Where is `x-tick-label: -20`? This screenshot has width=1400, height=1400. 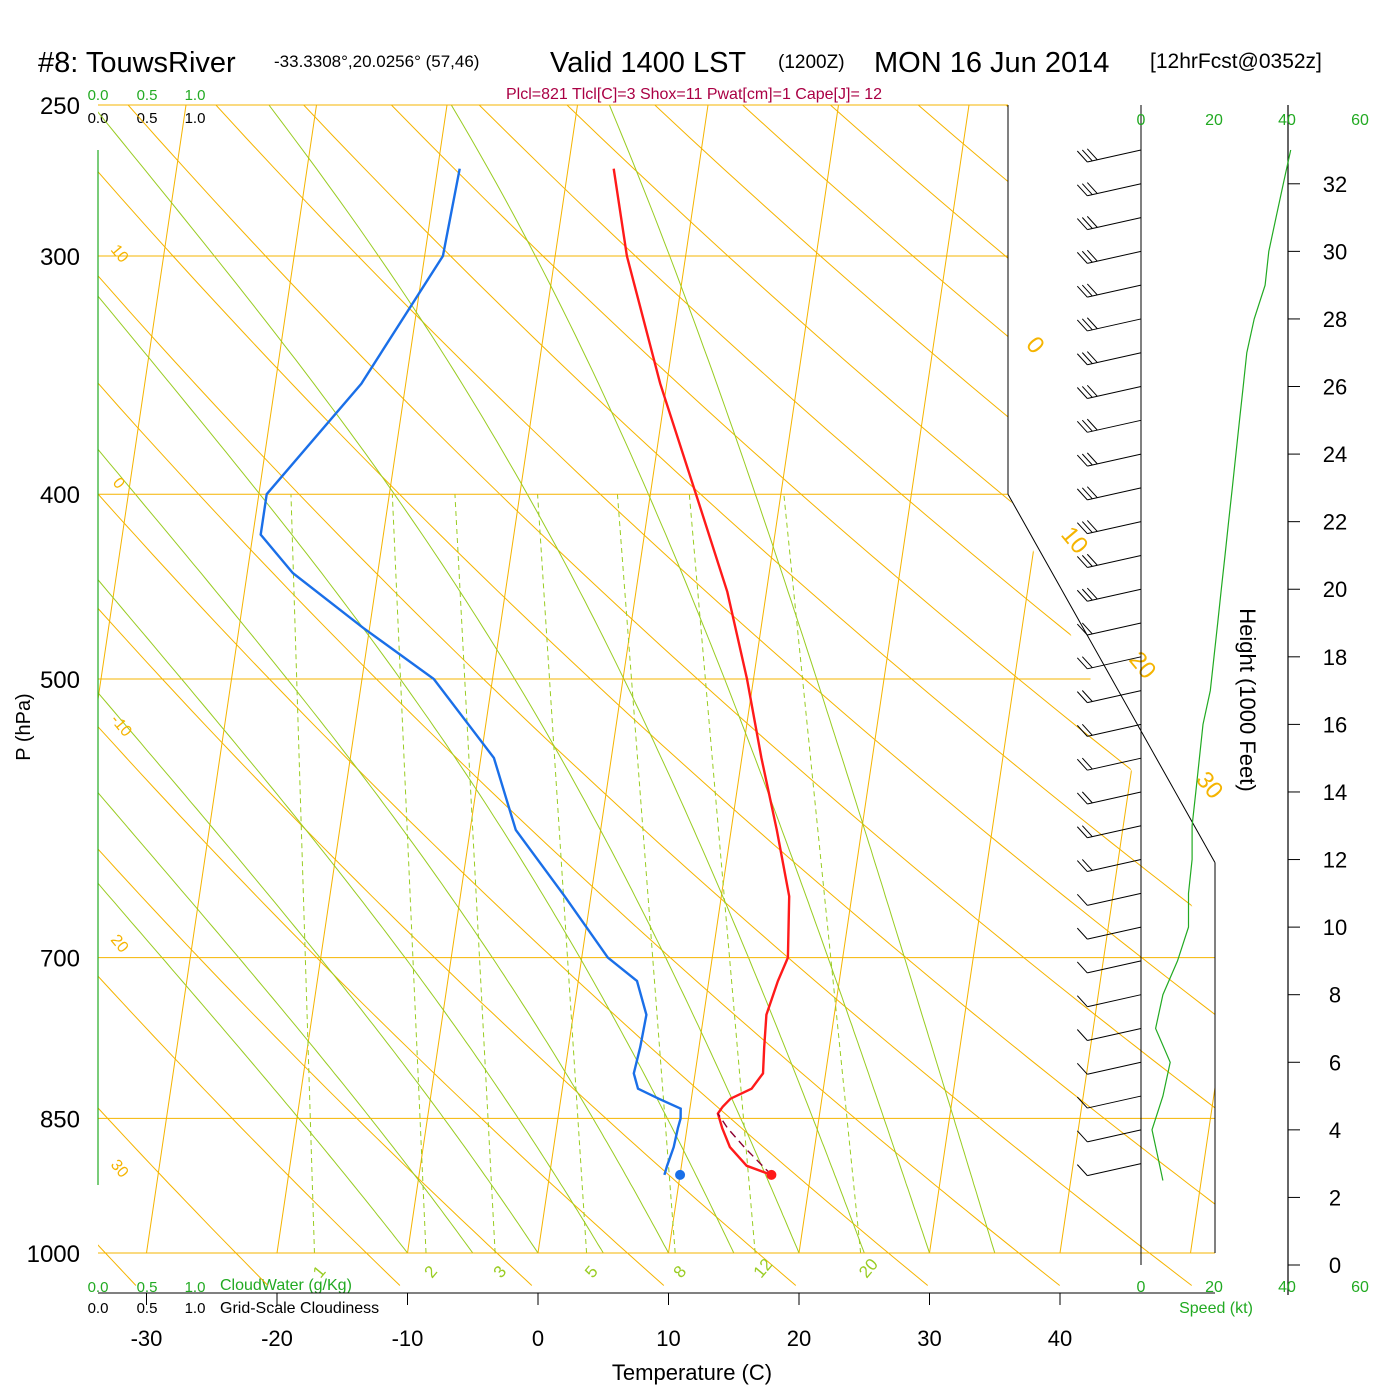
x-tick-label: -20 is located at coordinates (277, 1338).